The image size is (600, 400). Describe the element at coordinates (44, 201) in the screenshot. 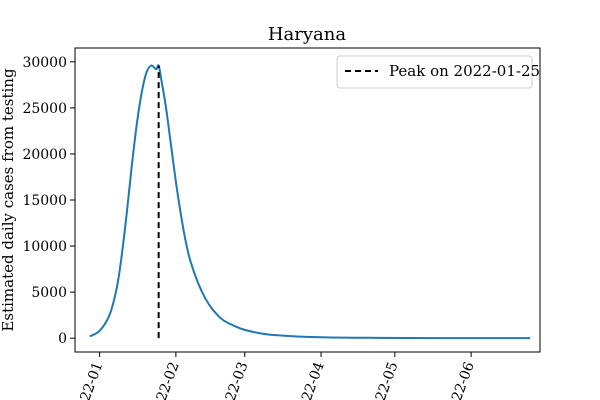

I see `y-tick-label: 15000` at that location.